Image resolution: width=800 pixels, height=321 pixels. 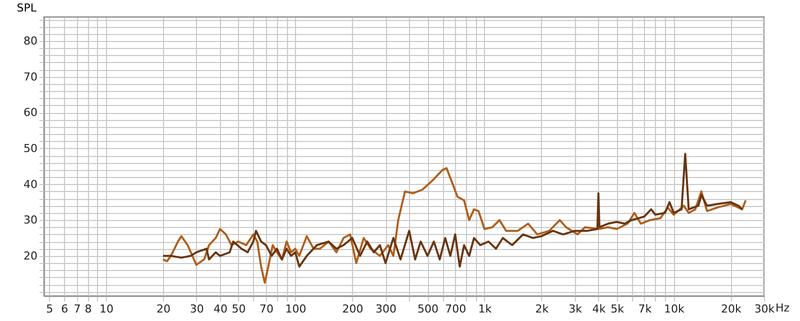 I want to click on x-tick-label: 30, so click(x=197, y=309).